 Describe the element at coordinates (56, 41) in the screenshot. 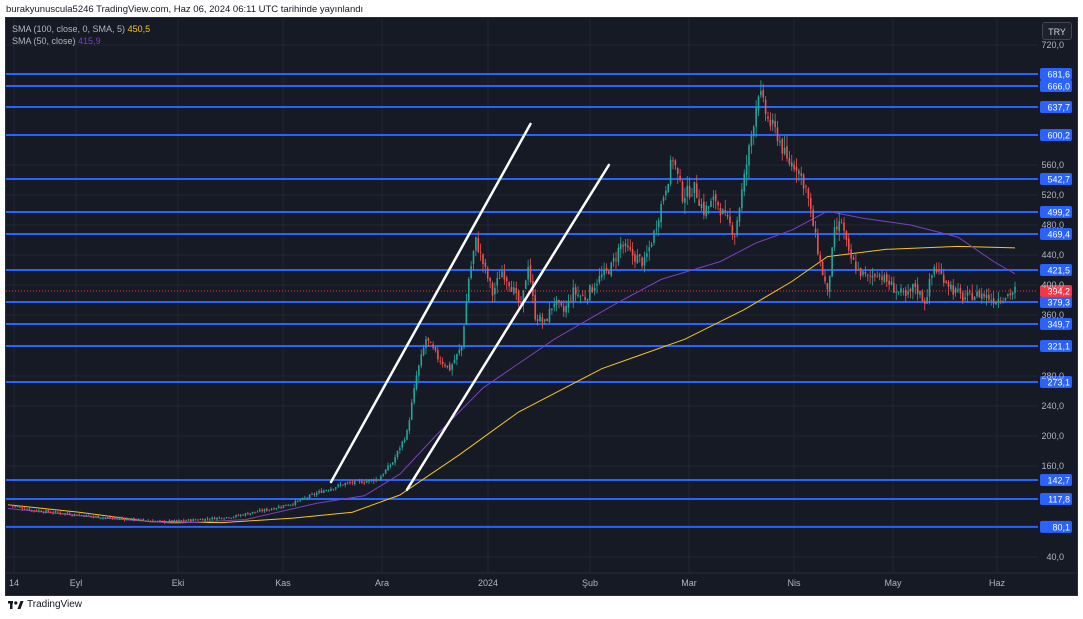

I see `legend-sma50: SMA (50, close) 415,9` at that location.